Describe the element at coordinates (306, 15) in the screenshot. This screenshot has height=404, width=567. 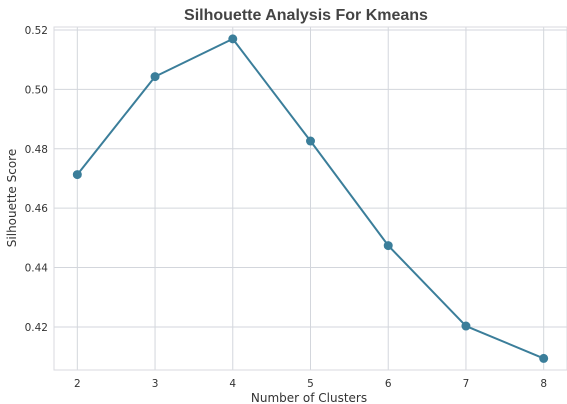
I see `chart-title: Silhouette Analysis For Kmeans` at that location.